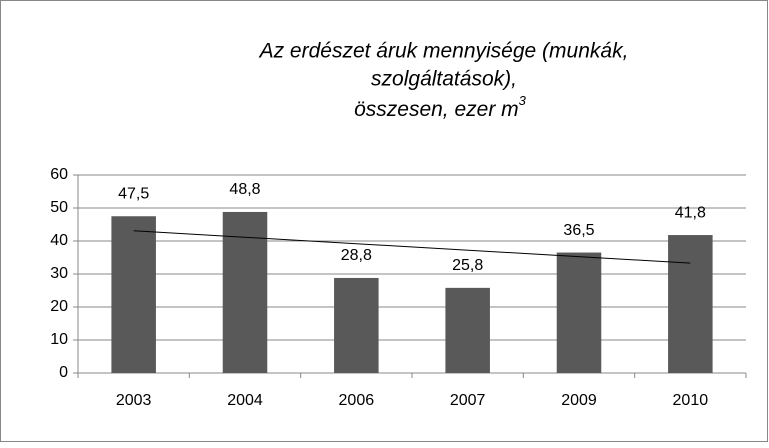 The width and height of the screenshot is (769, 448). Describe the element at coordinates (579, 400) in the screenshot. I see `x-tick-label: 2009` at that location.